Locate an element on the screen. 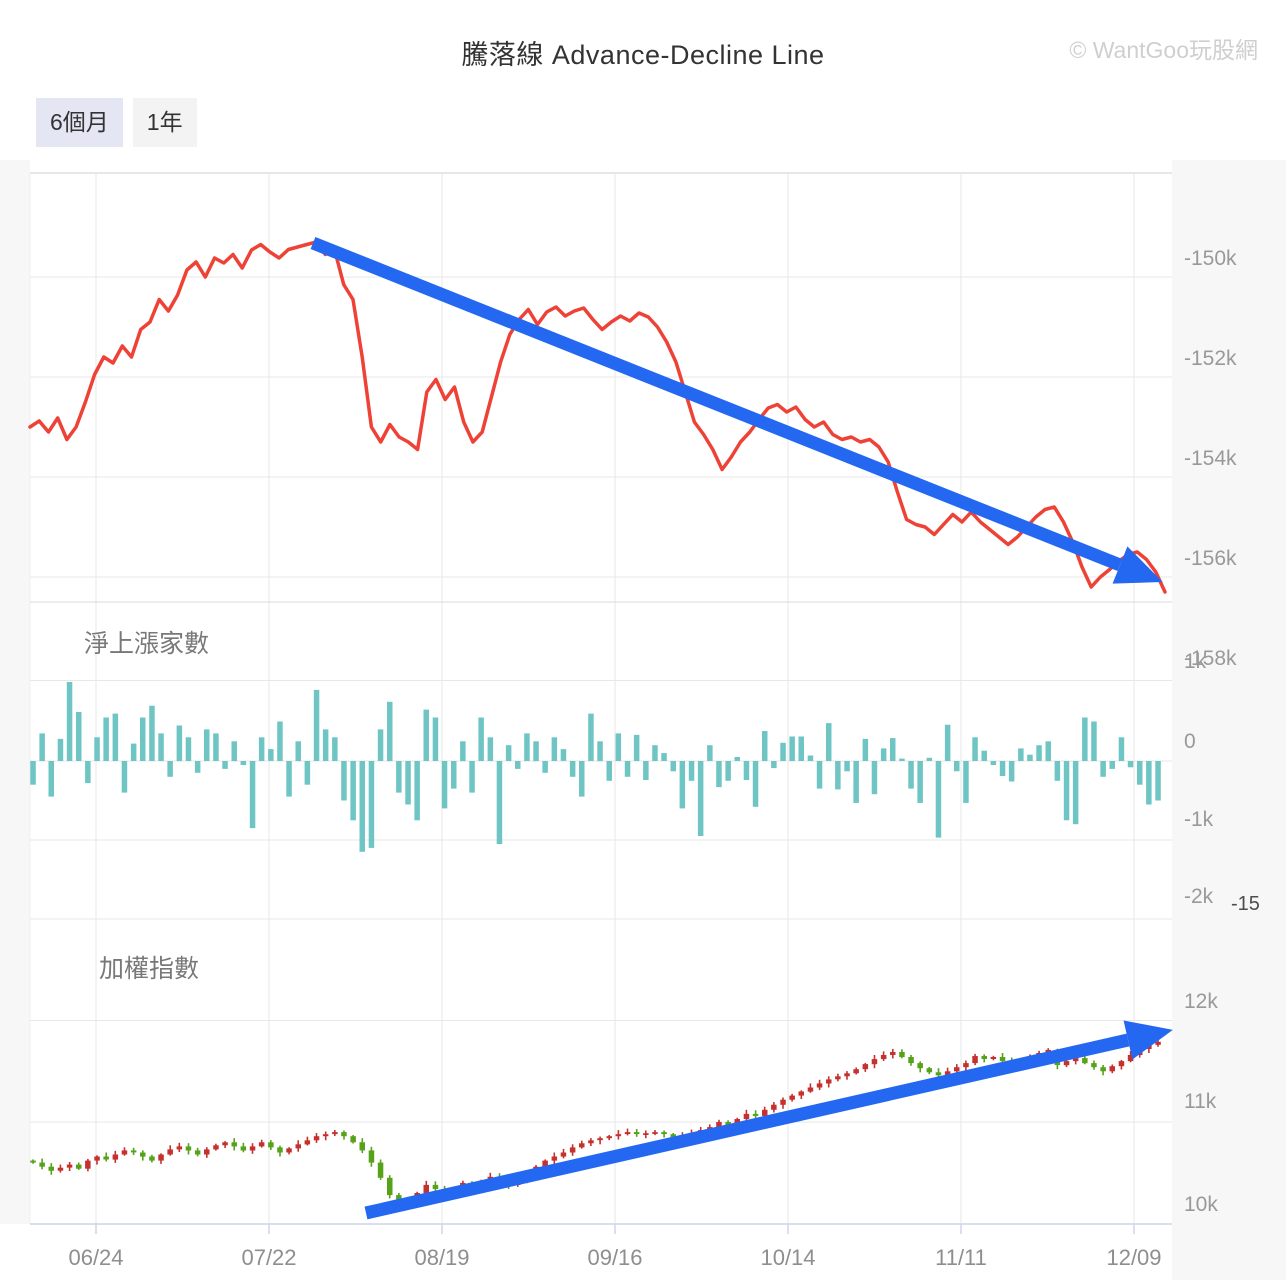  x-axis-label: 11/11 is located at coordinates (961, 1257).